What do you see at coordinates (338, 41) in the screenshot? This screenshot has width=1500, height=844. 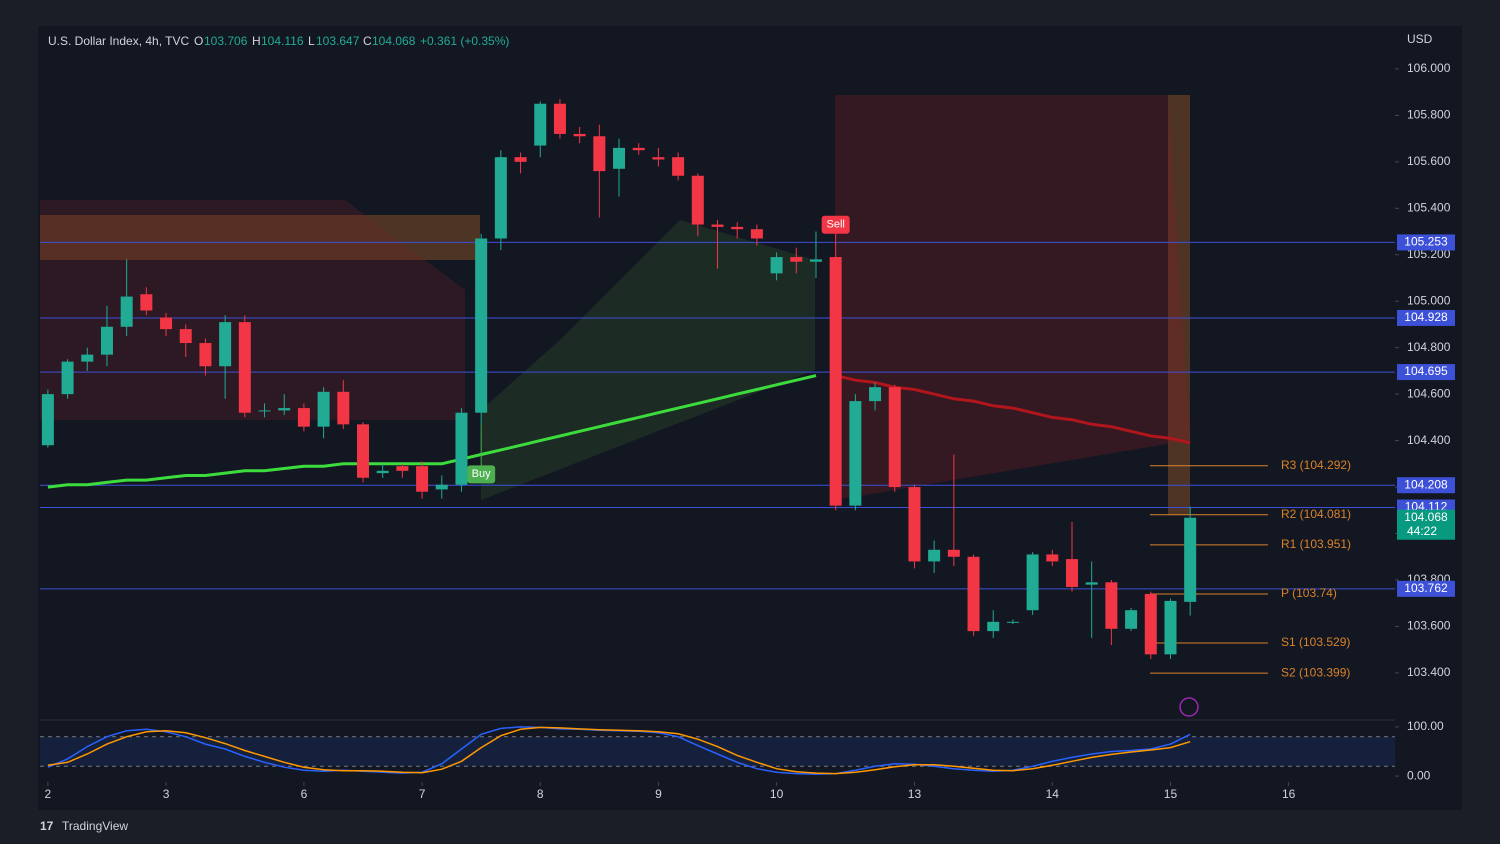 I see `ohlc-value: 103.647` at bounding box center [338, 41].